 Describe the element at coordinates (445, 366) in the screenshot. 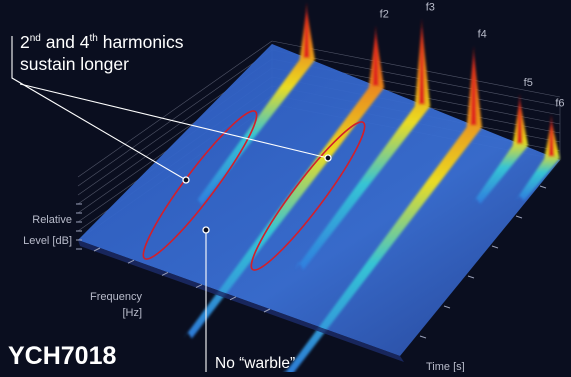

I see `y-axis-label: Time [s]` at that location.